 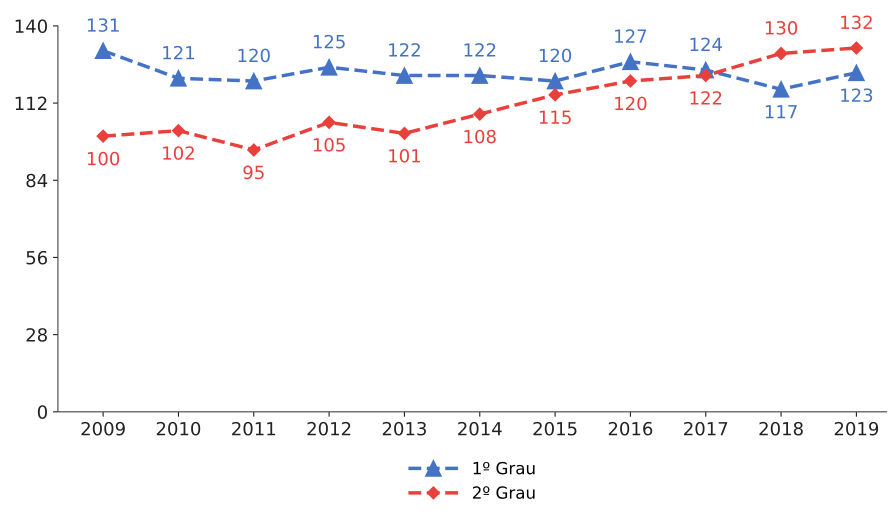 What do you see at coordinates (42, 412) in the screenshot?
I see `y-tick-label: 0` at bounding box center [42, 412].